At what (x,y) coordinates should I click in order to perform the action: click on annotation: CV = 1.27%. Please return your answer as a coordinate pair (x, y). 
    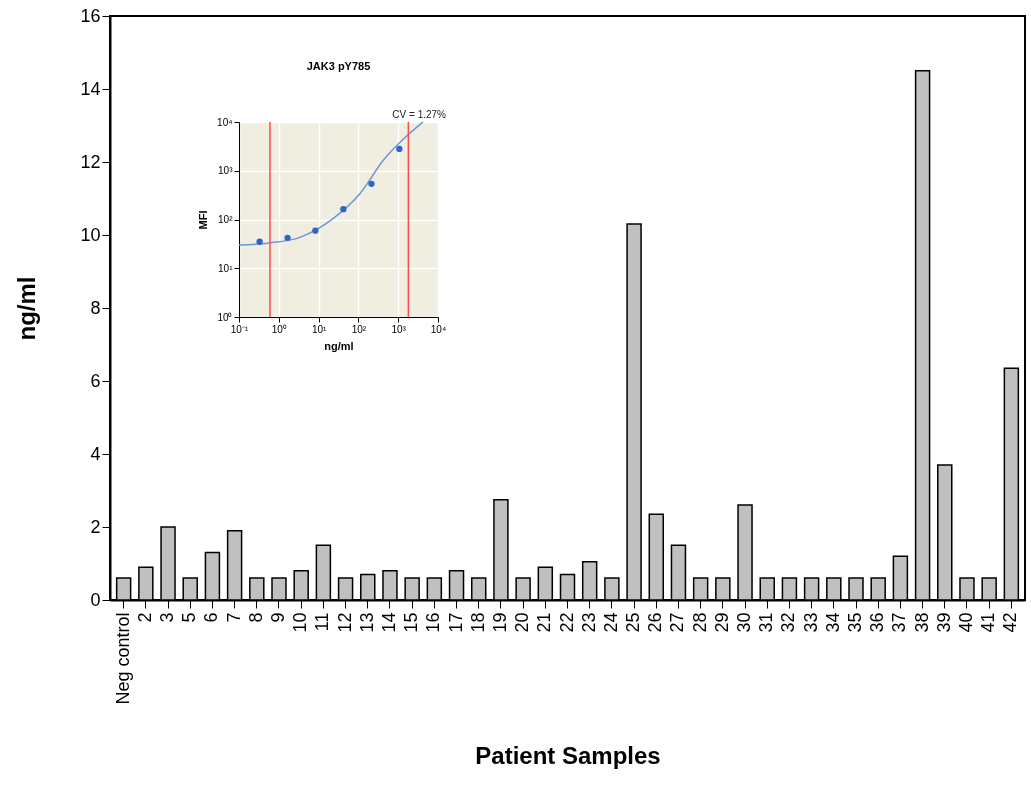
    Looking at the image, I should click on (419, 114).